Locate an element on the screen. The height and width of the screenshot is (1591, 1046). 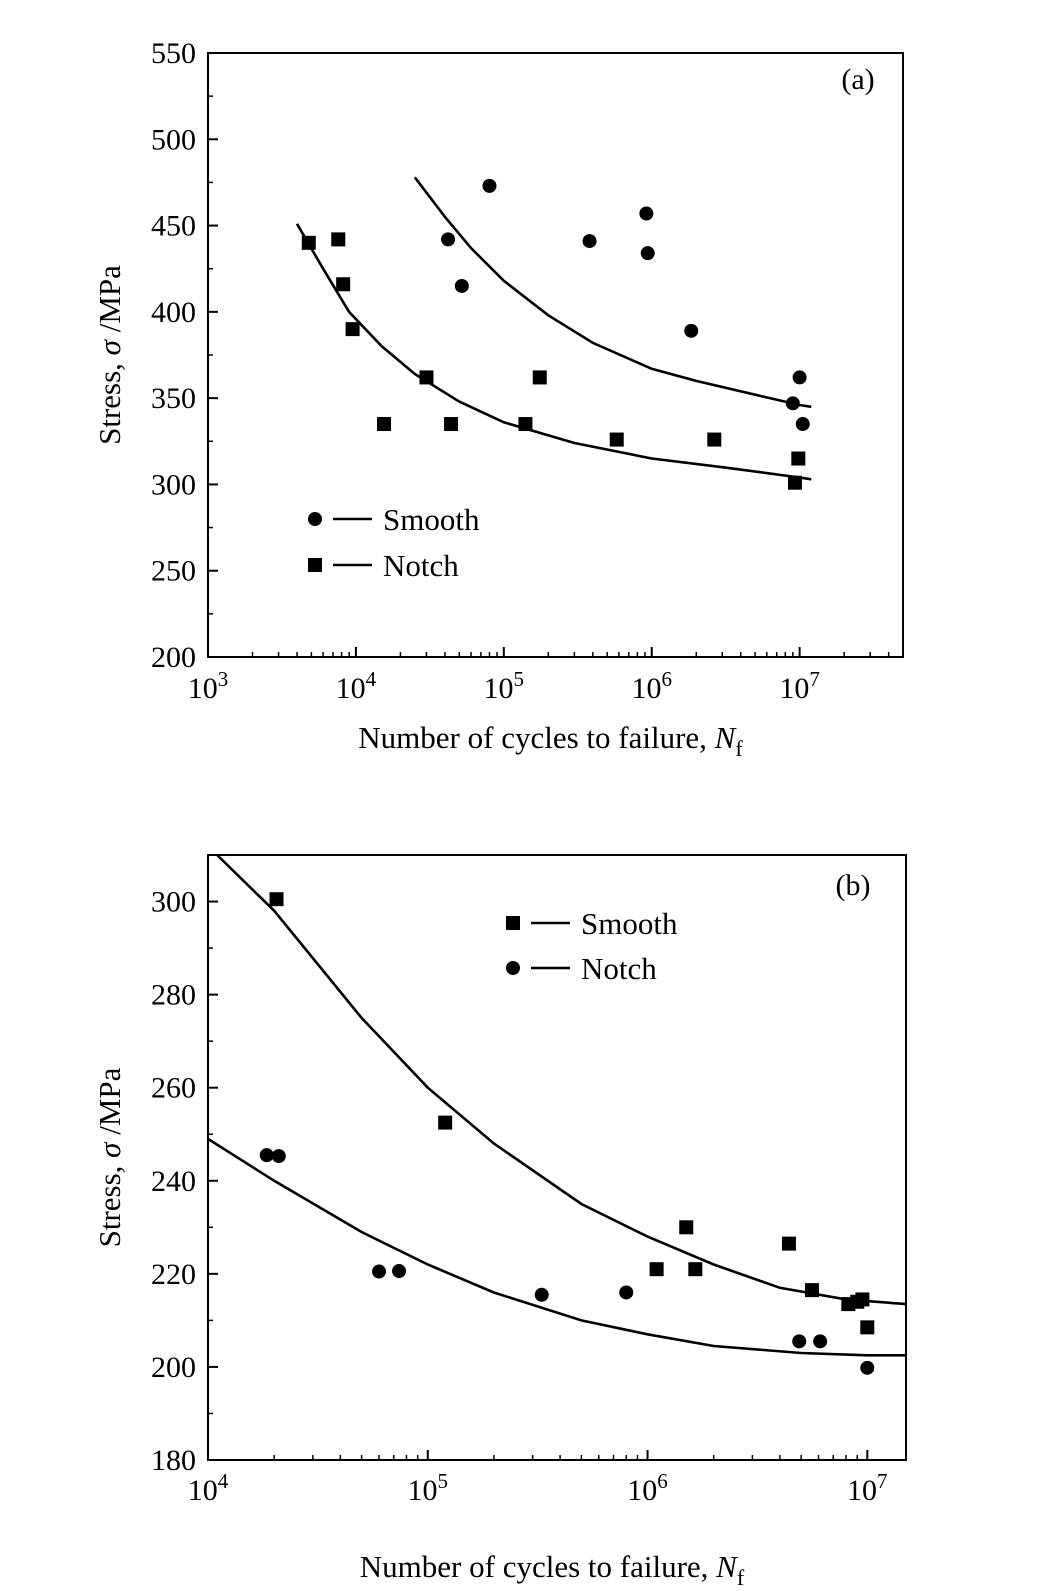
y-tick-label: 260 is located at coordinates (173, 1088).